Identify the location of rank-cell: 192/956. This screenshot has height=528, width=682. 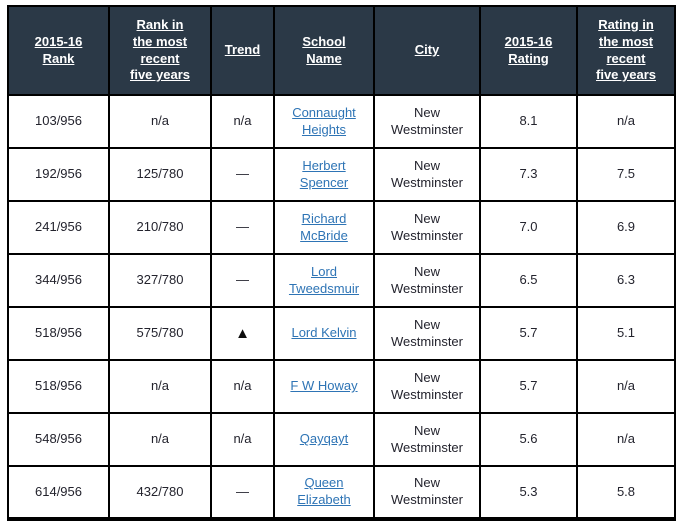
(58, 174).